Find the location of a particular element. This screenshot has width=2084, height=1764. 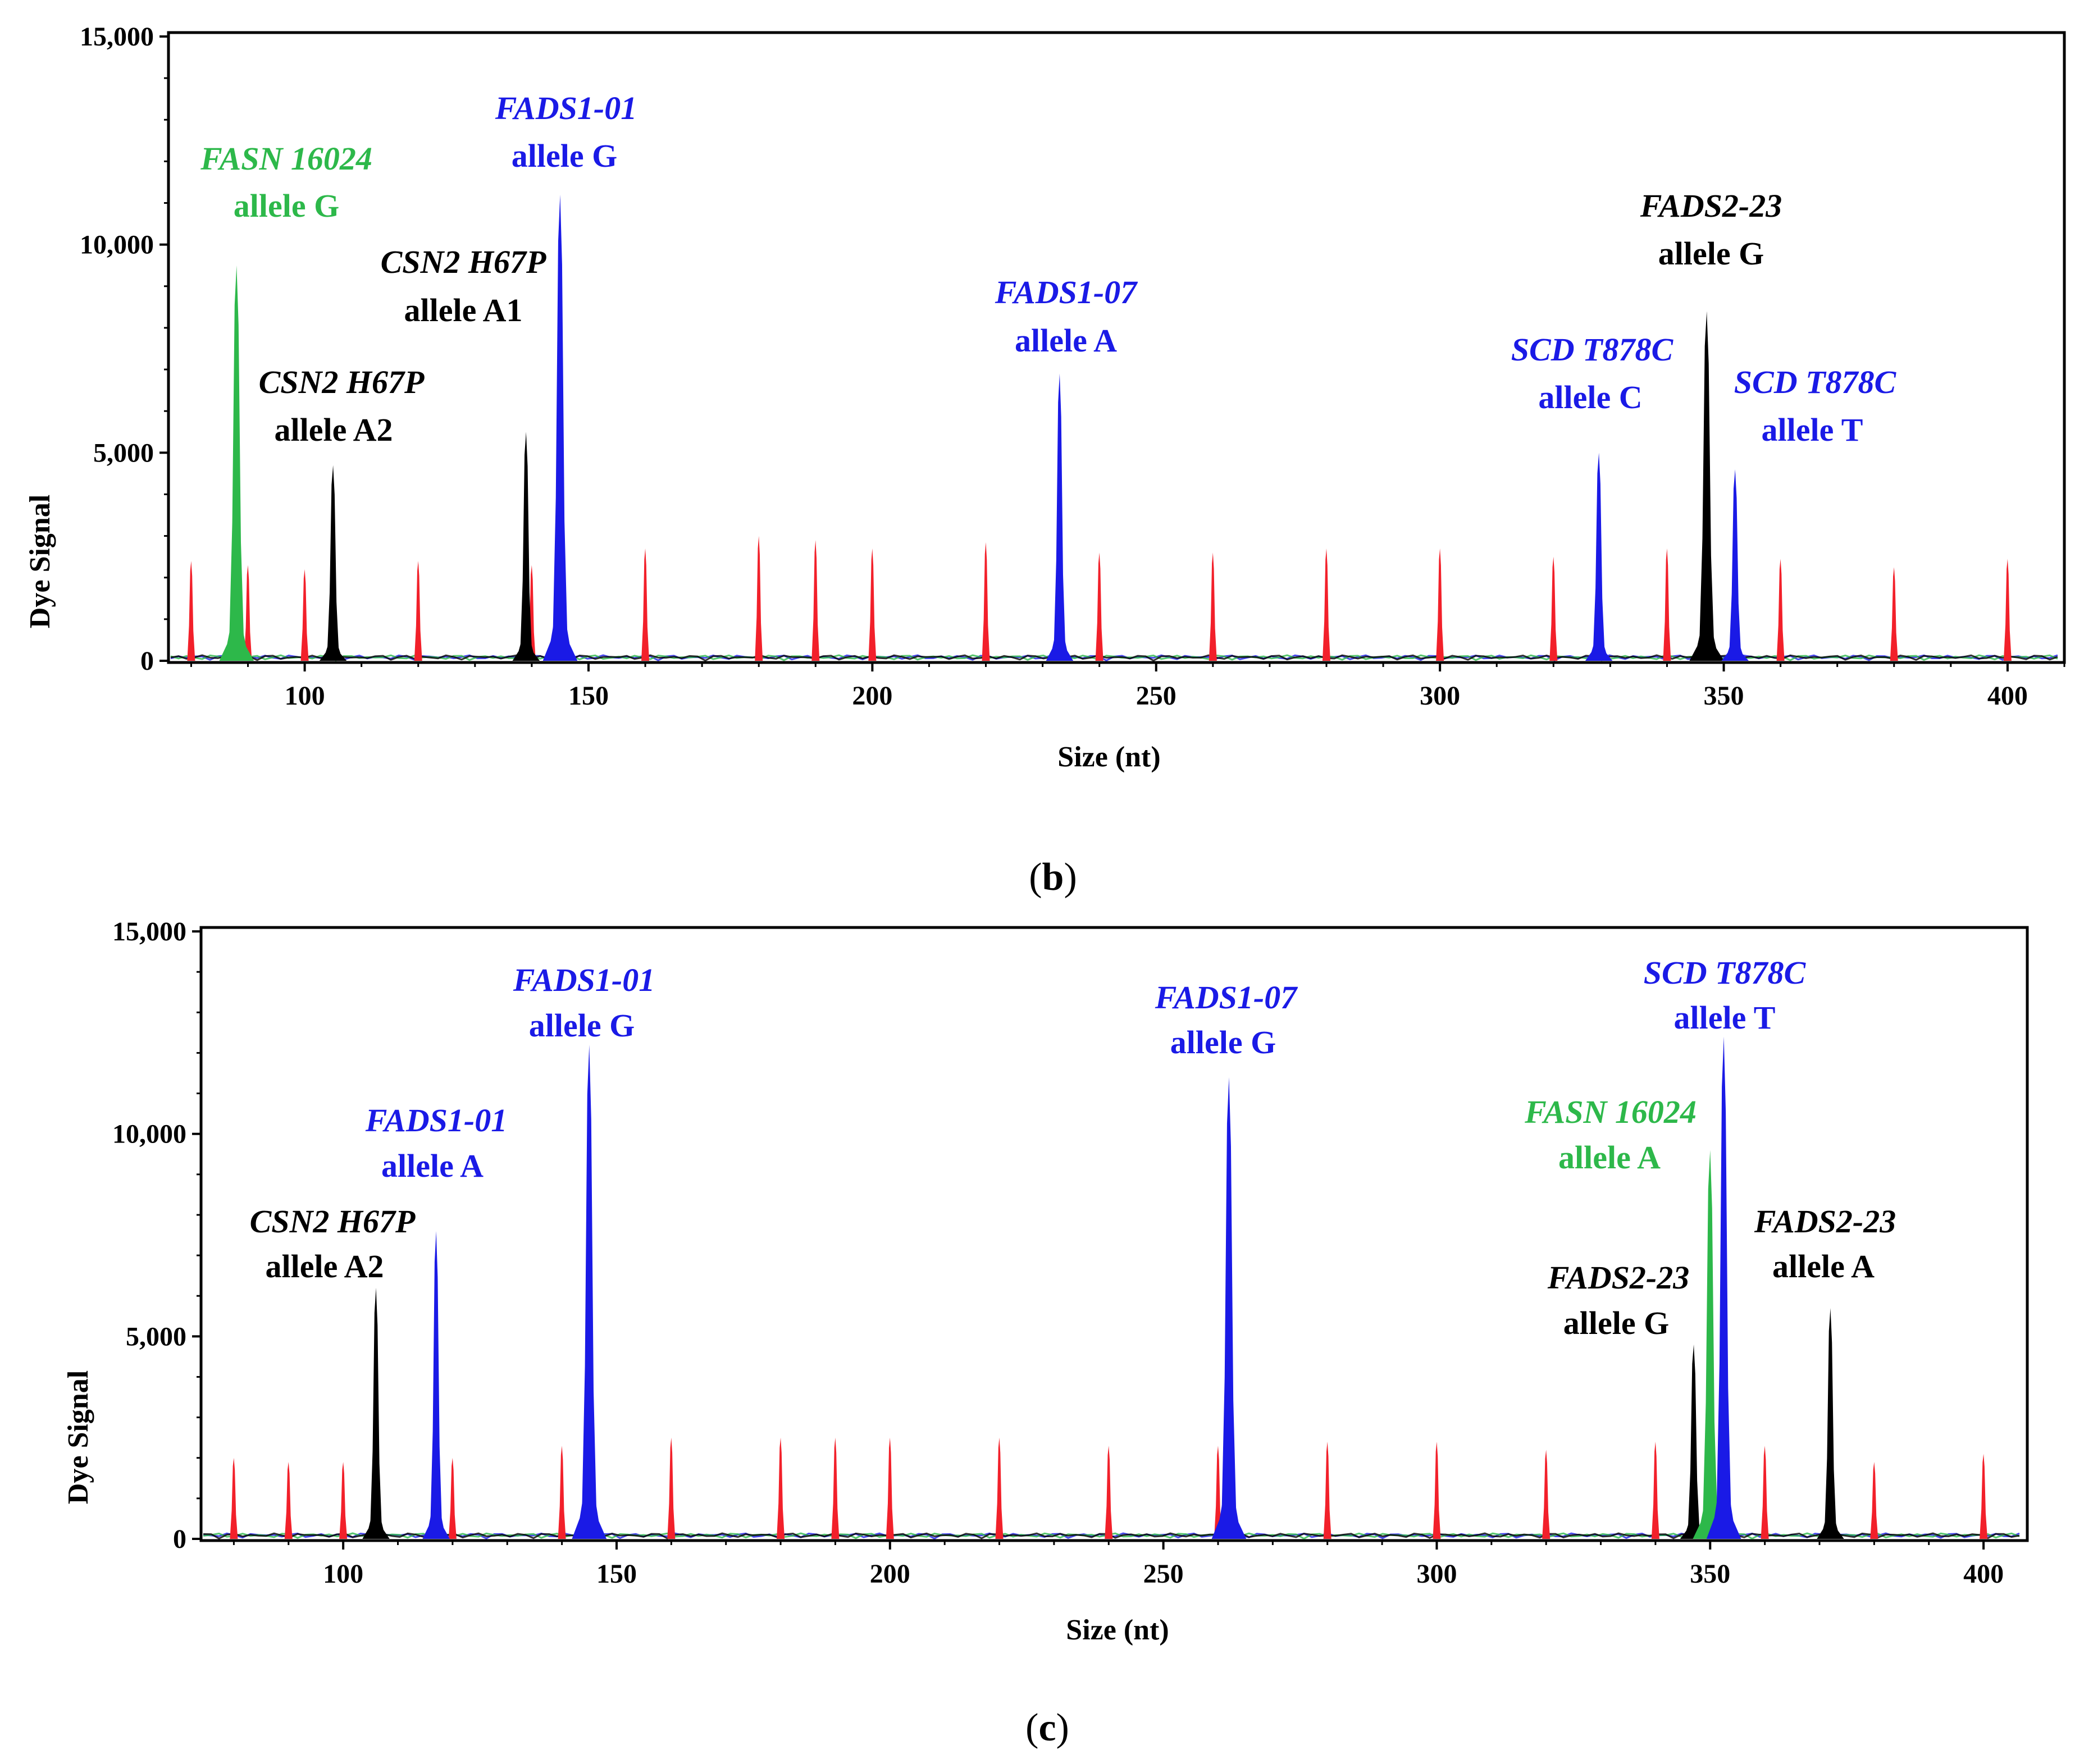

annotation-fads2-23-allele-a: FADS2-23 allele A is located at coordinates (1825, 1244).